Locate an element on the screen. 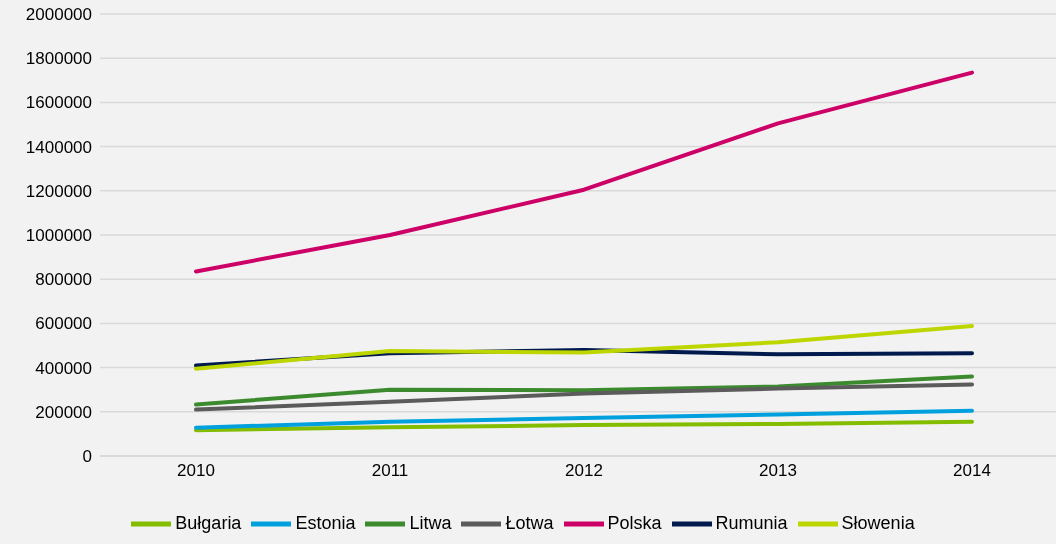 This screenshot has width=1056, height=544. x-tick-label: 2010 is located at coordinates (196, 471).